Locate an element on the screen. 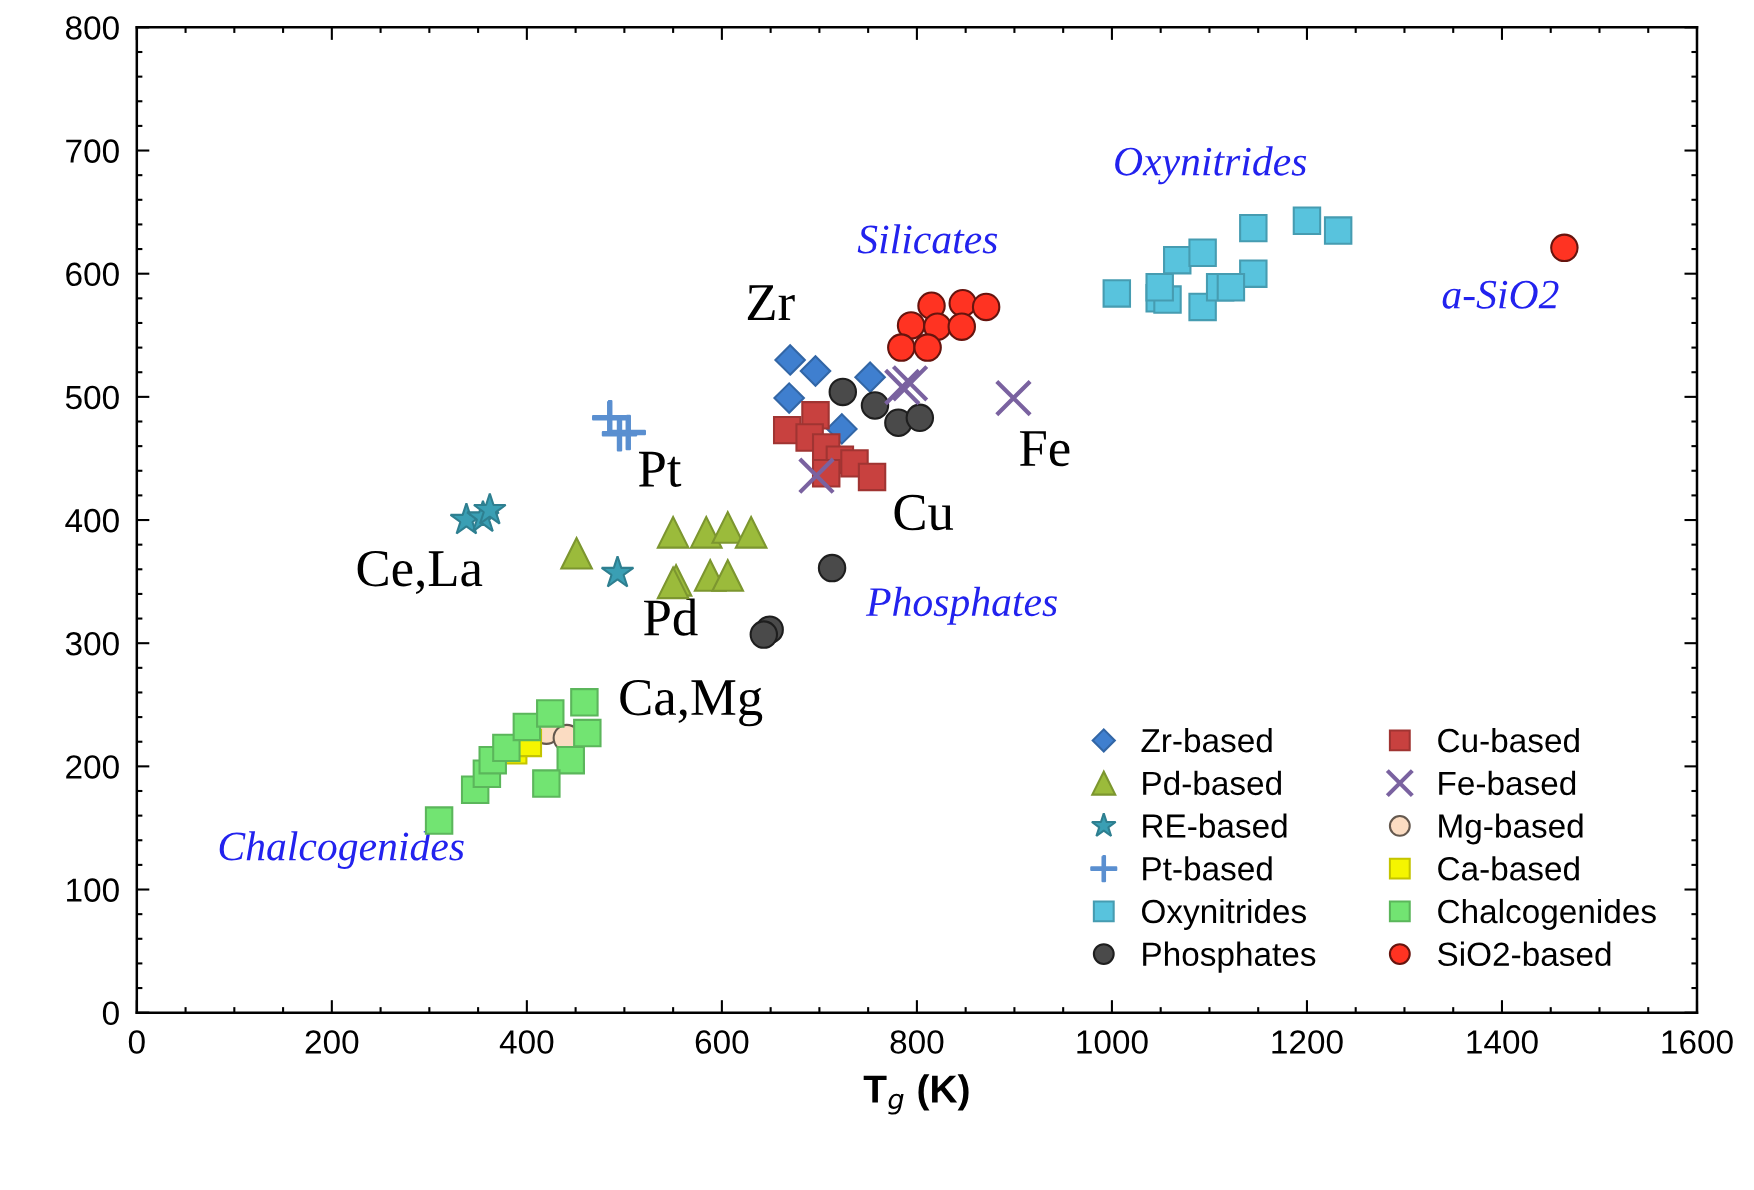 This screenshot has width=1754, height=1190. legend-label: Phosphates is located at coordinates (1229, 957).